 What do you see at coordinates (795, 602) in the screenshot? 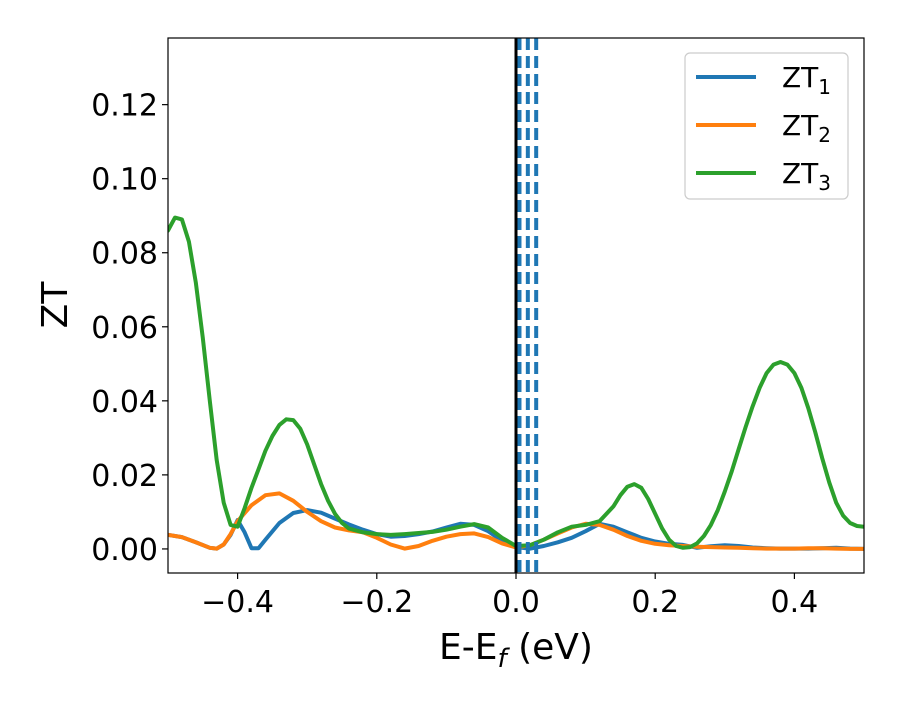
I see `x-tick-label: 0.4` at bounding box center [795, 602].